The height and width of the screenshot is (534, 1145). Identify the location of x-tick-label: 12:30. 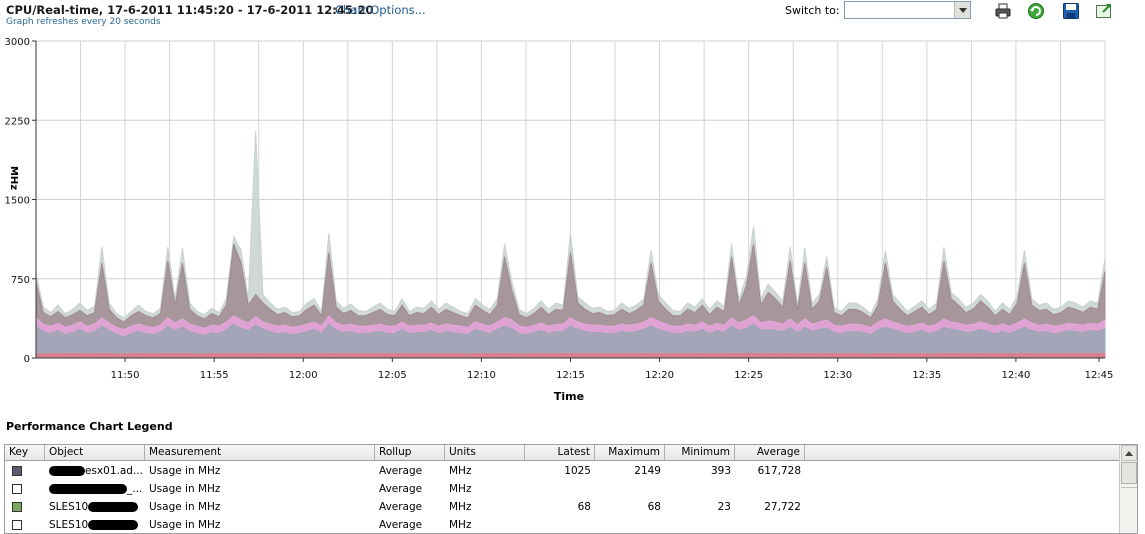
(837, 375).